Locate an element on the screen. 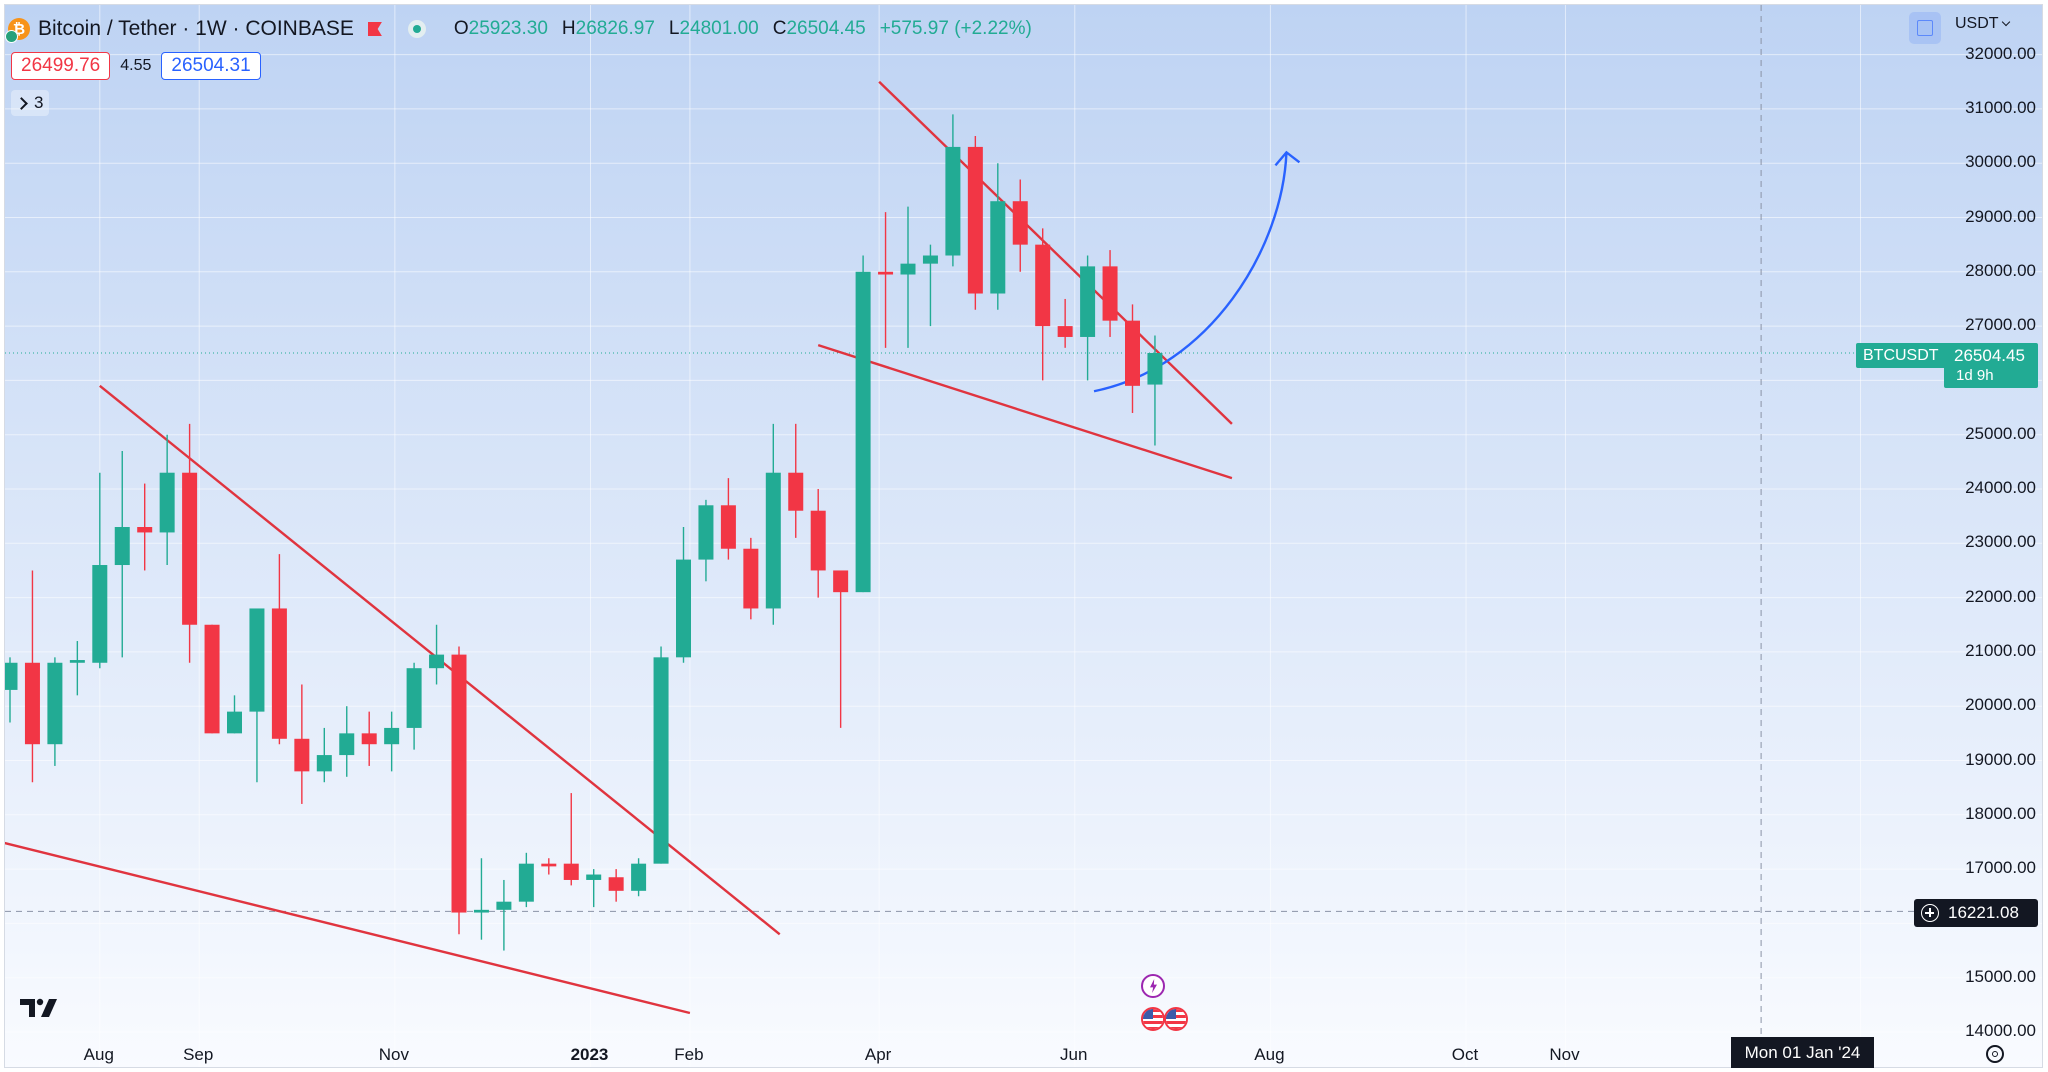  crosshair-price-tag: 16221.08 is located at coordinates (1976, 913).